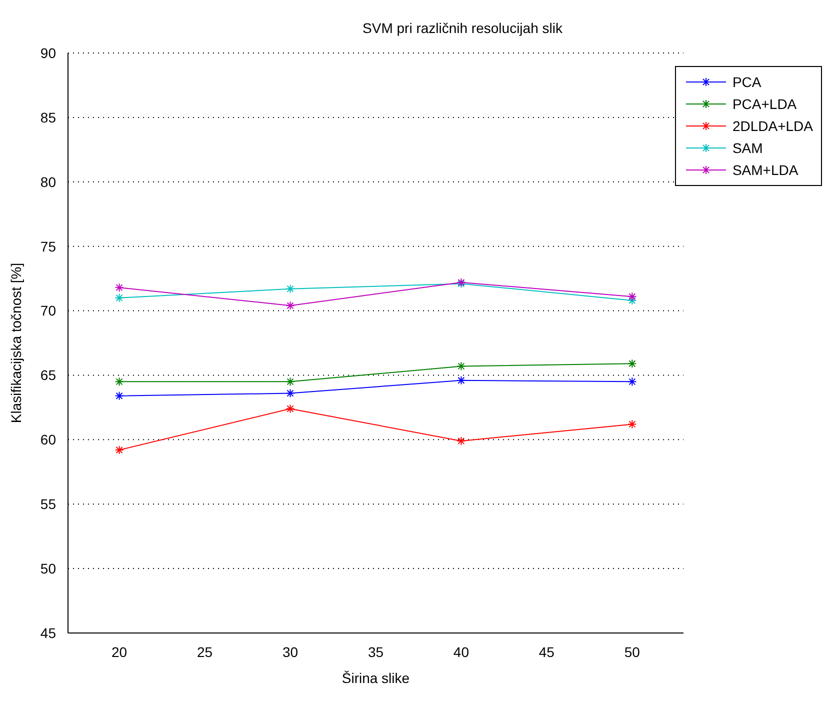 This screenshot has width=840, height=717. What do you see at coordinates (772, 126) in the screenshot?
I see `legend-label: 2DLDA+LDA` at bounding box center [772, 126].